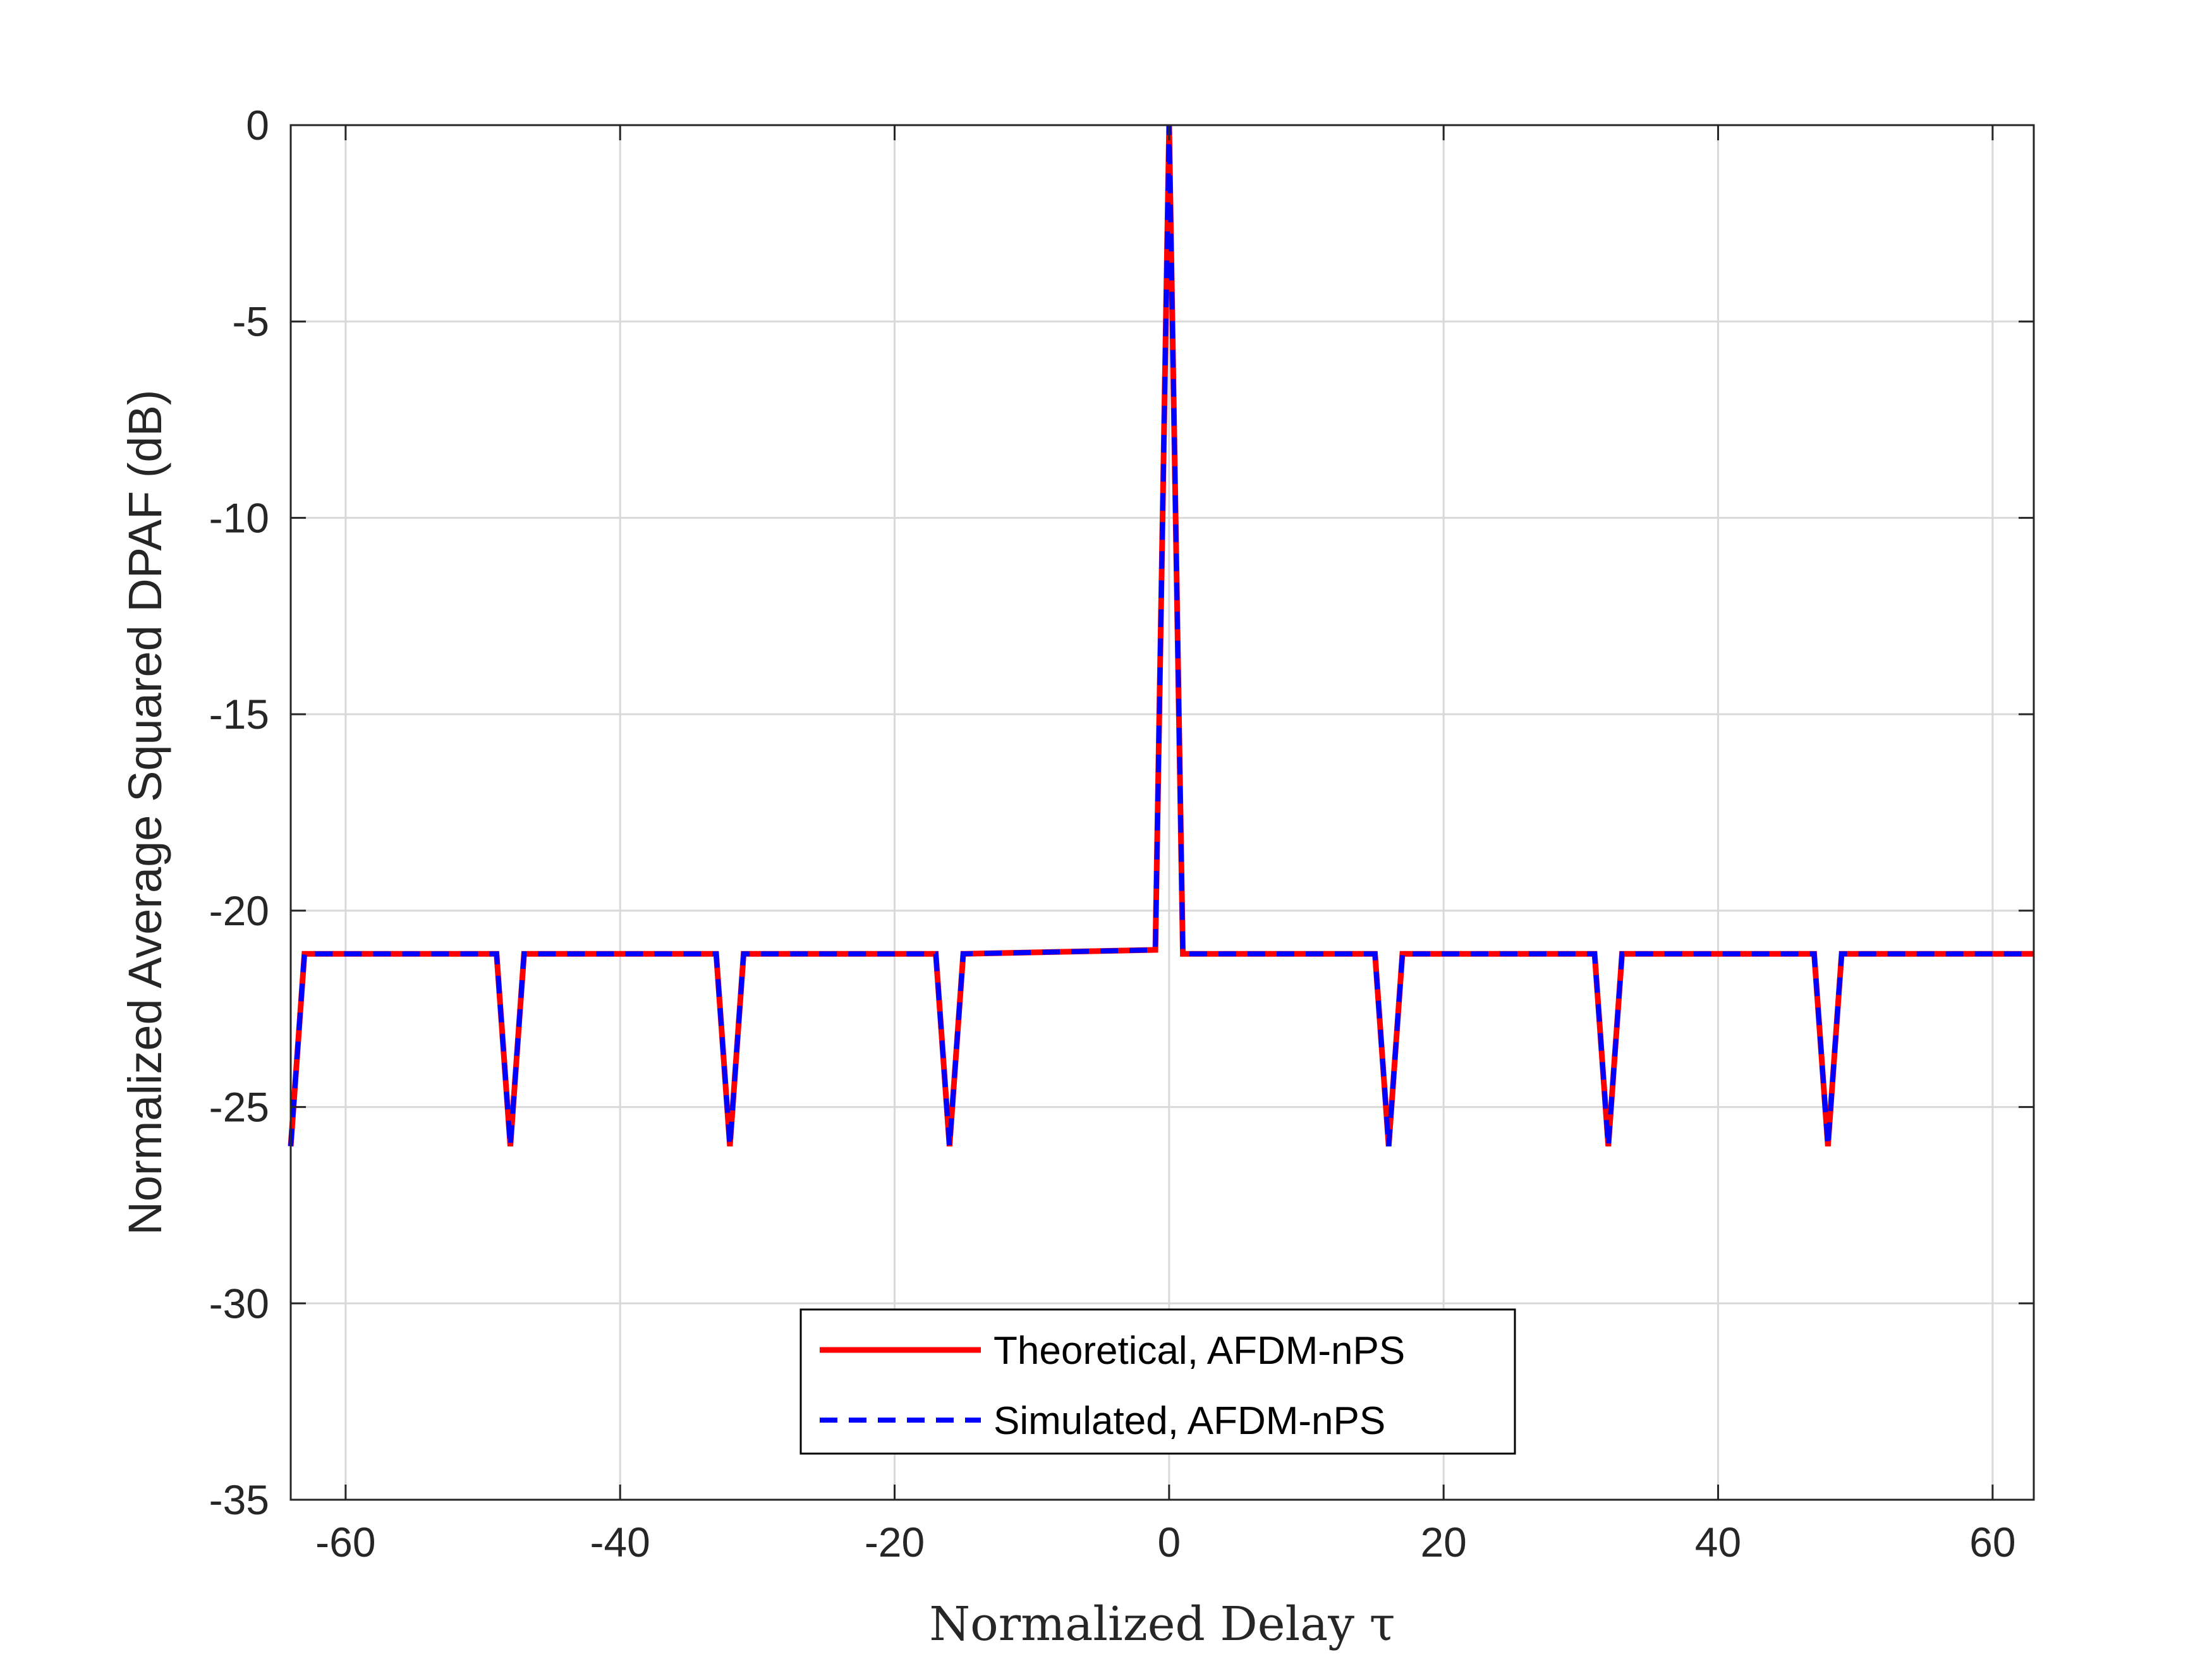 The height and width of the screenshot is (1659, 2212). Describe the element at coordinates (1199, 1351) in the screenshot. I see `legend-label-theoretical: Theoretical, AFDM-nPS` at that location.